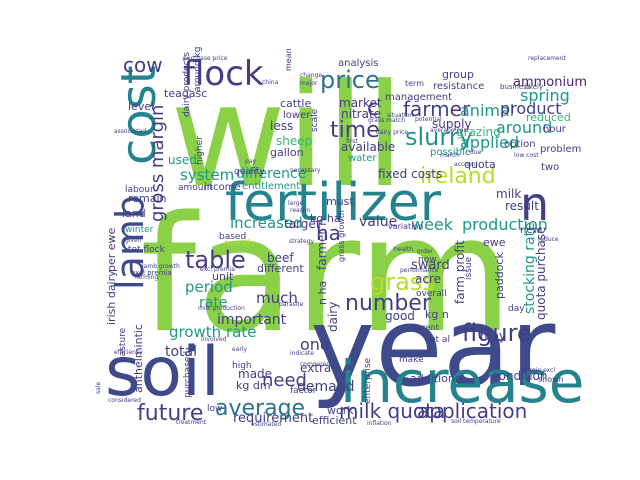 The width and height of the screenshot is (640, 480). Describe the element at coordinates (478, 132) in the screenshot. I see `cloud-word-grazing: grazing` at that location.